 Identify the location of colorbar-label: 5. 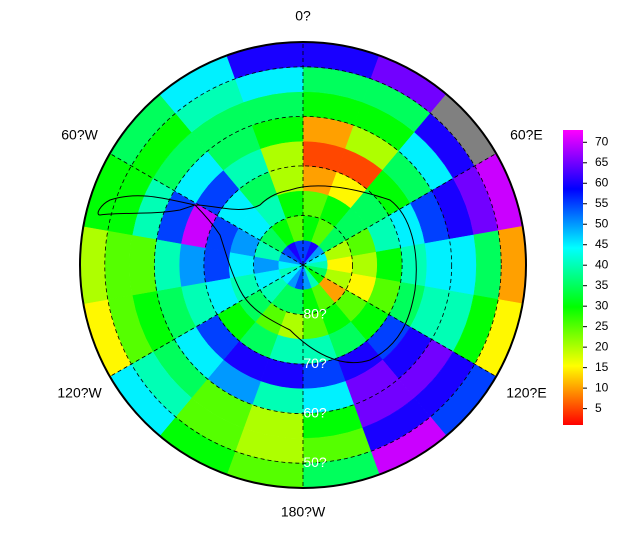
(598, 408).